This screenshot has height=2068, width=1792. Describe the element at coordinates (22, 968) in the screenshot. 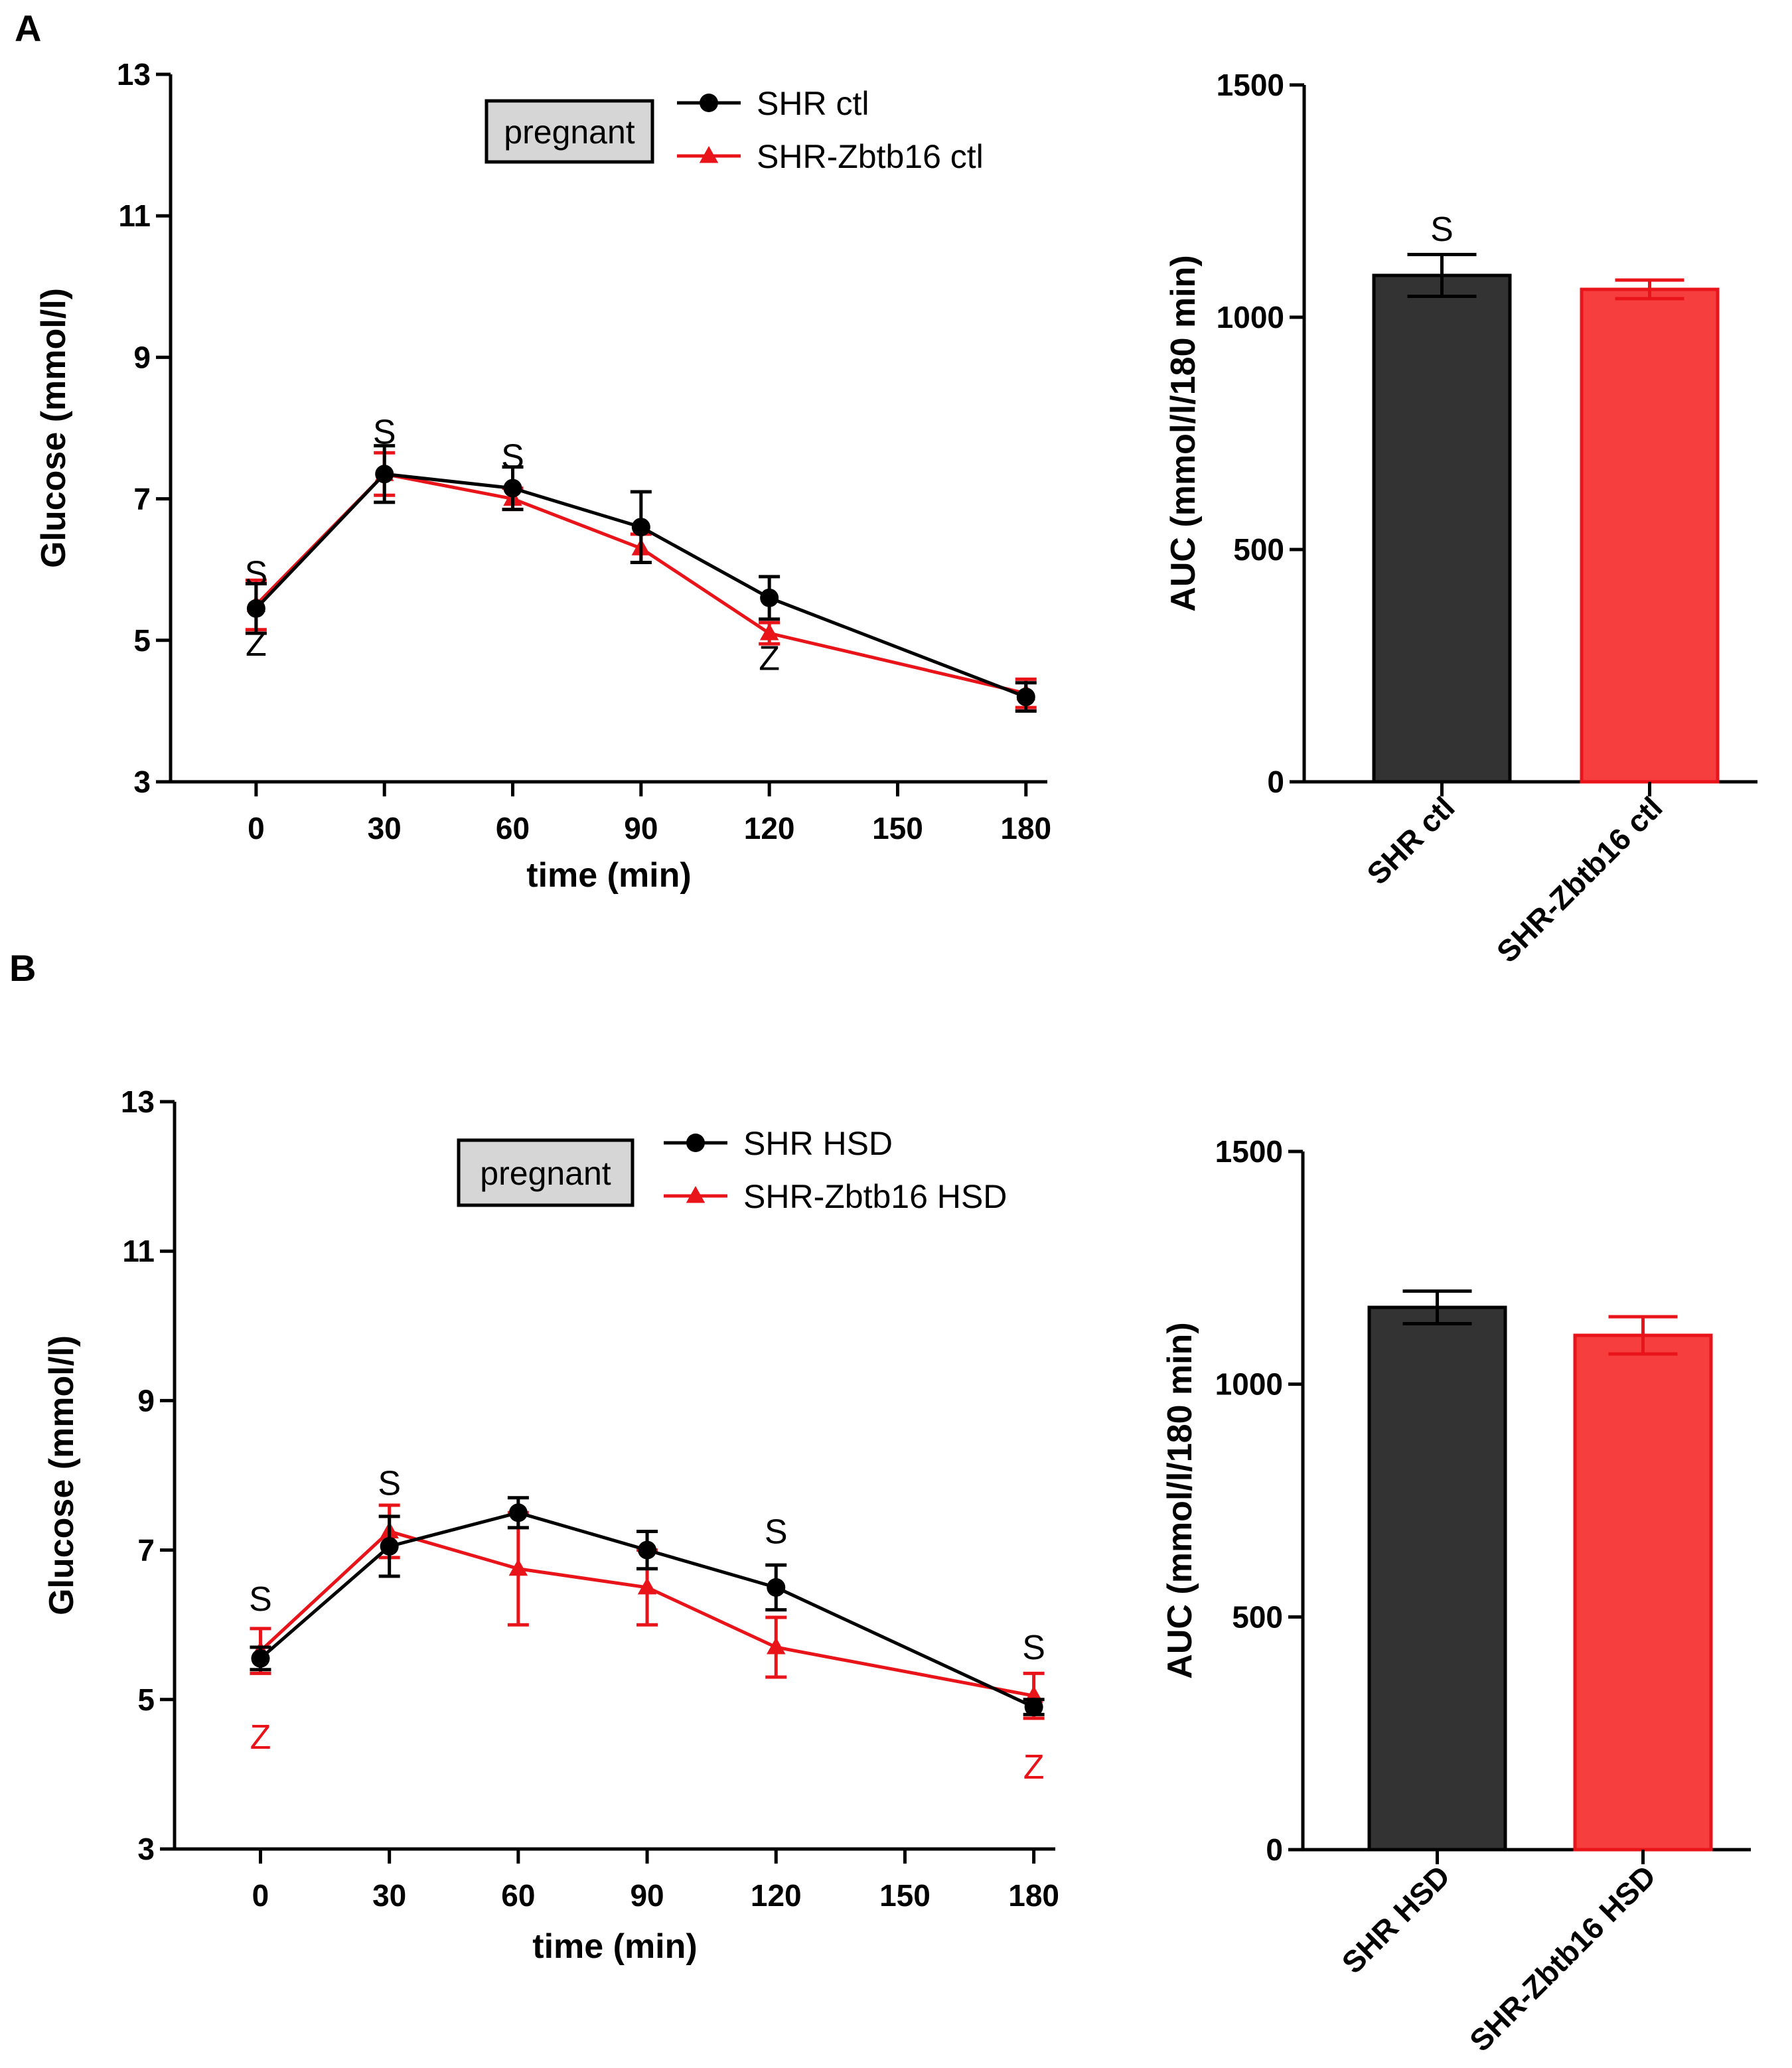

I see `panel-label-b: B` at that location.